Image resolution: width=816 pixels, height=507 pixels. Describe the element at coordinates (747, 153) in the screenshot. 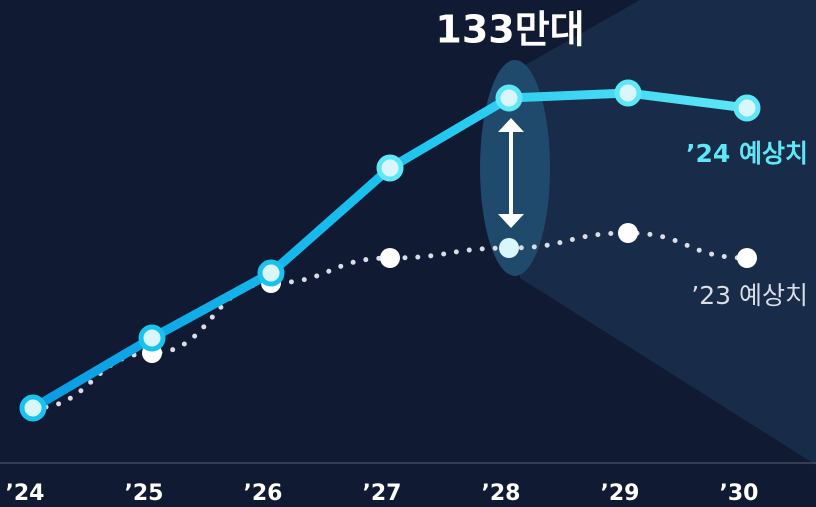

I see `legend-label: ’24 예상치` at that location.